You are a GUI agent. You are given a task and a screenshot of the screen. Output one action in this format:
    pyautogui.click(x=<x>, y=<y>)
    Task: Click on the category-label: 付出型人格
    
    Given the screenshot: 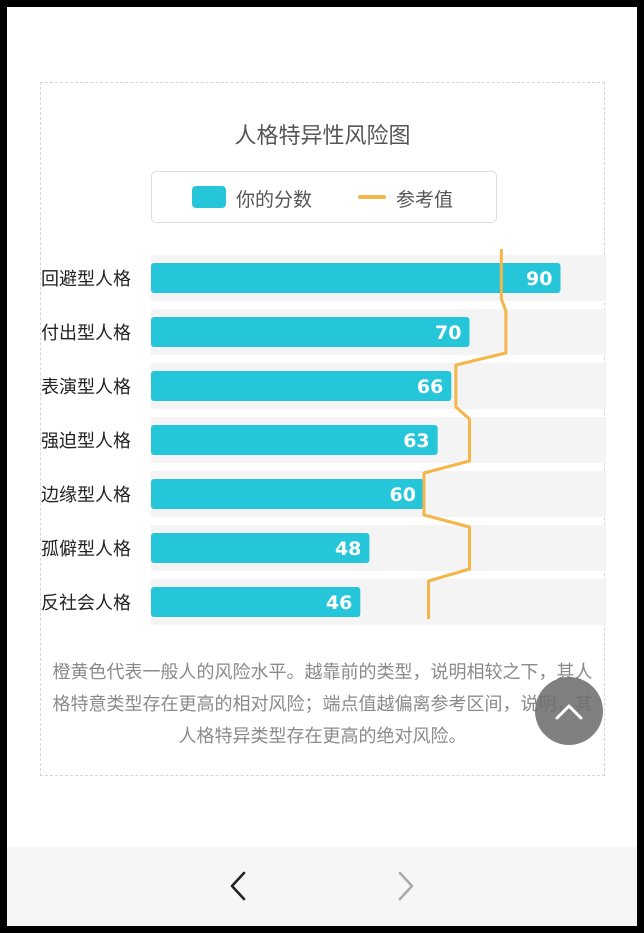 What is the action you would take?
    pyautogui.click(x=86, y=333)
    